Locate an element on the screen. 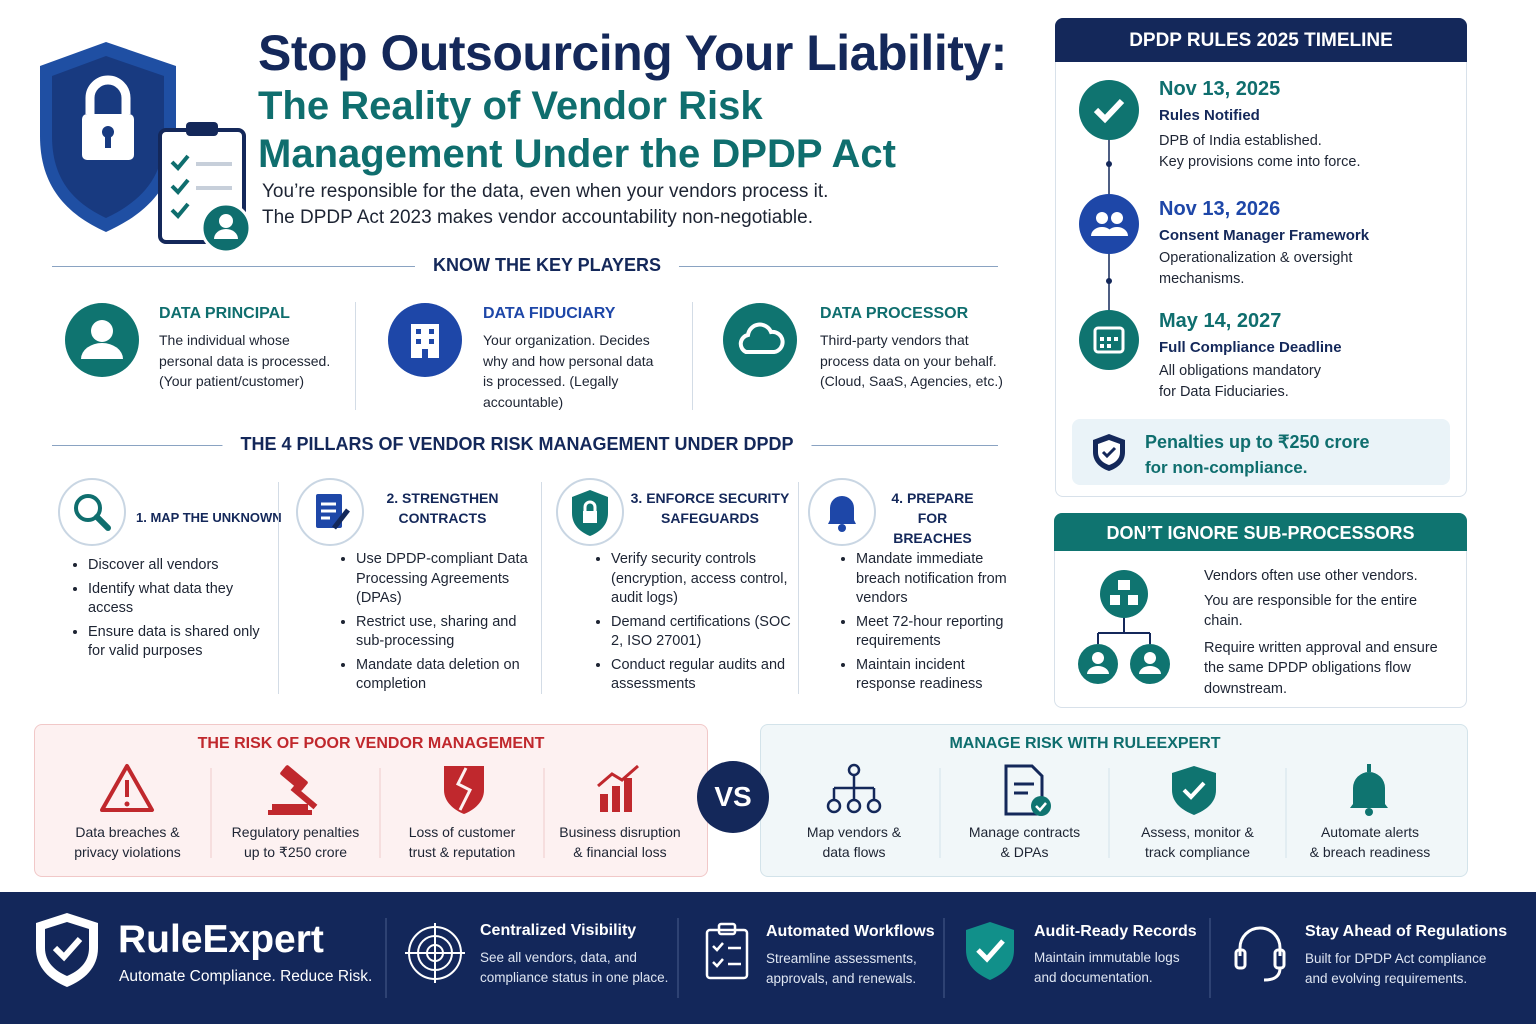 This screenshot has width=1536, height=1024. player-title: DATA PRINCIPAL is located at coordinates (224, 313).